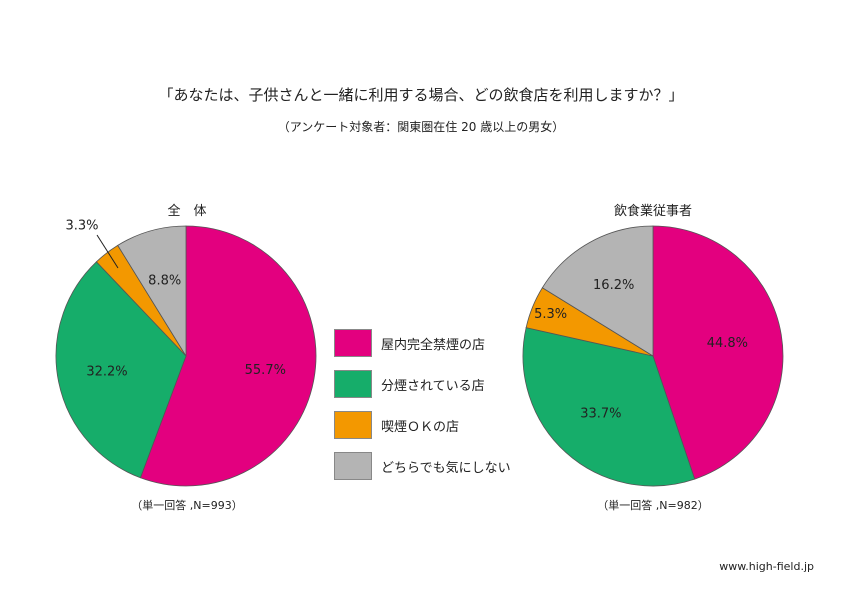  What do you see at coordinates (187, 211) in the screenshot?
I see `chart-title-overall: 全 体` at bounding box center [187, 211].